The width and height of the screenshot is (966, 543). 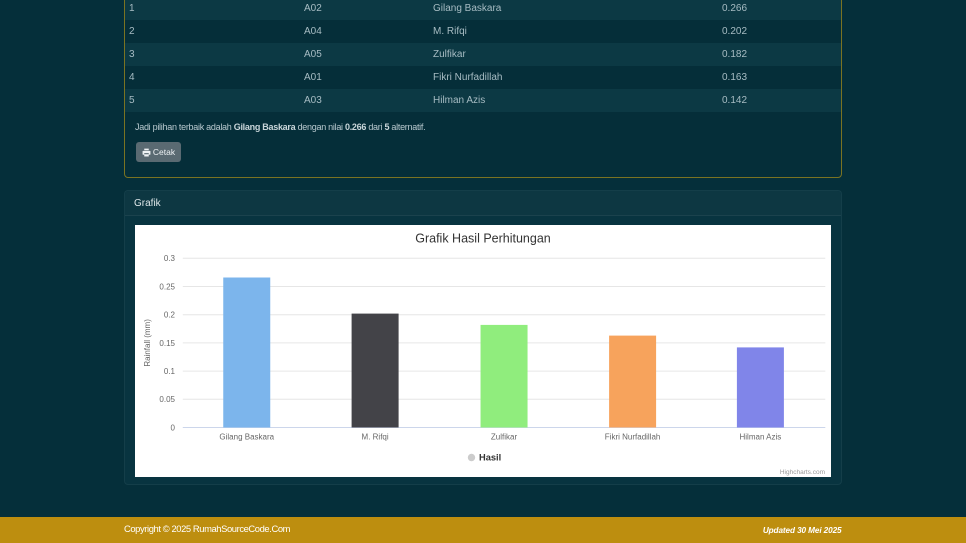 I want to click on svg-text: 0, so click(x=173, y=427).